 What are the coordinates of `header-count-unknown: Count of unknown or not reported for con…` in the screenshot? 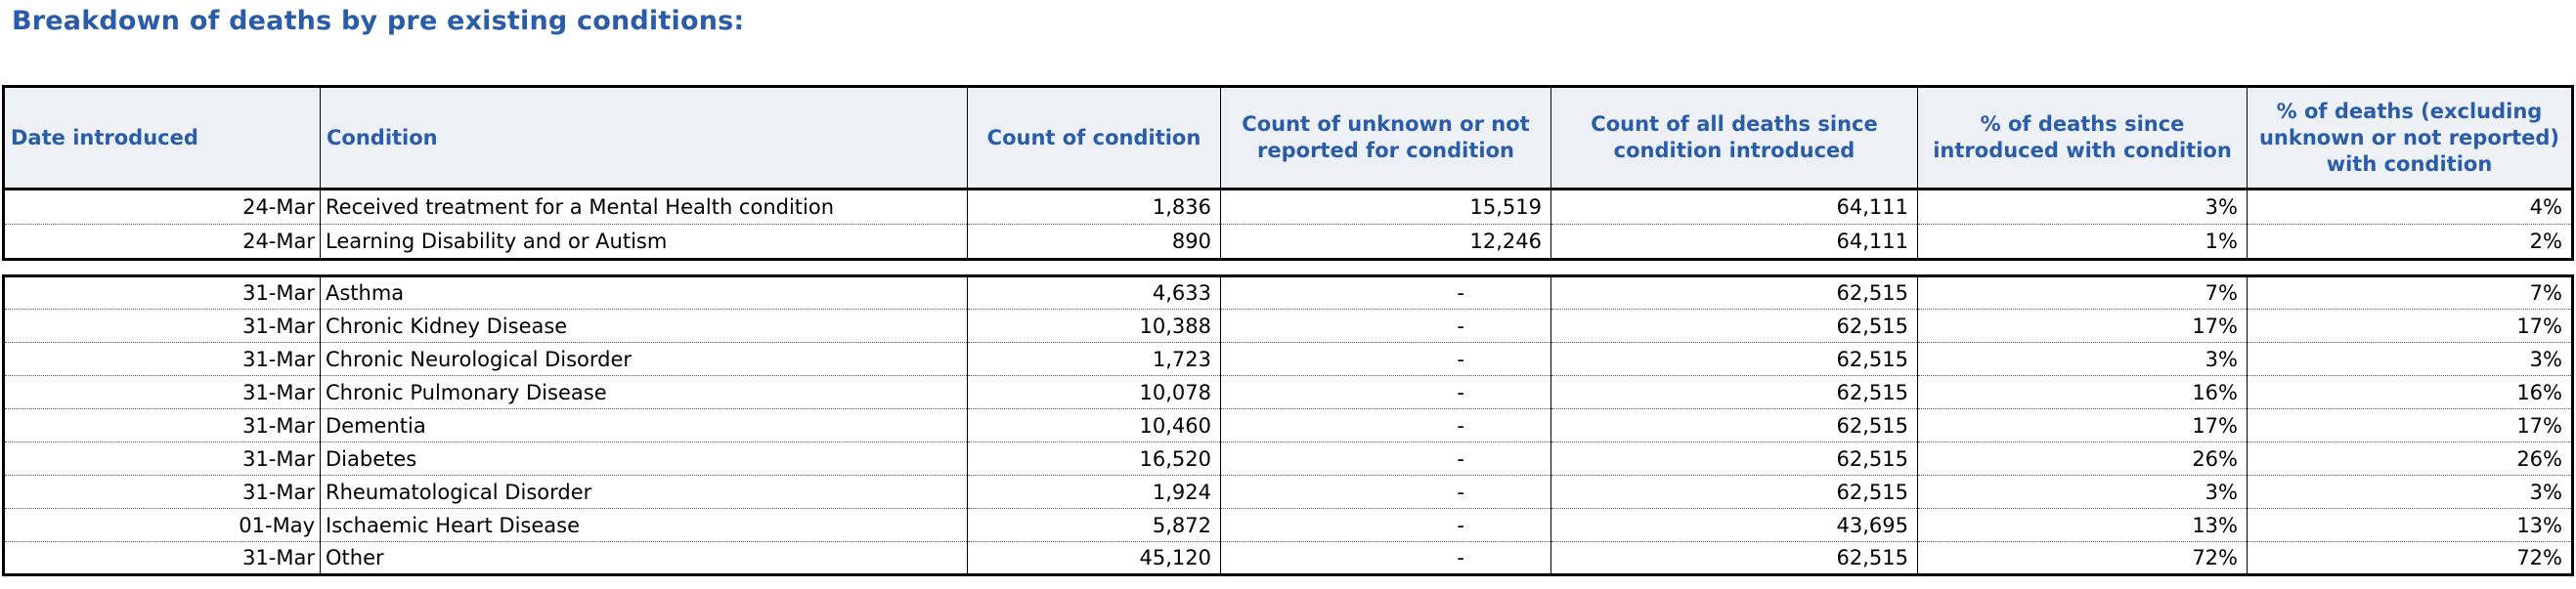 It's located at (1385, 138).